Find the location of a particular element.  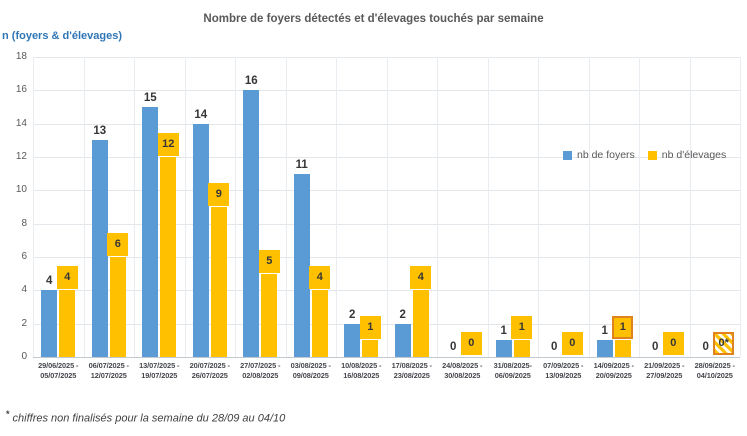

x-category-label: 17/08/2025 -23/08/2025 is located at coordinates (411, 370).